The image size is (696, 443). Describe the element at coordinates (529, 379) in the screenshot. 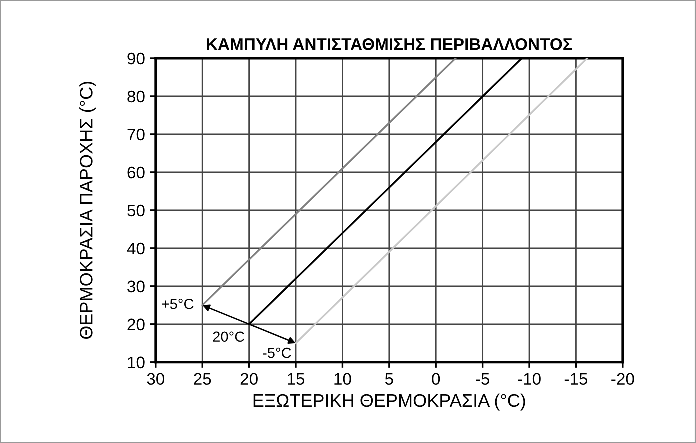

I see `x-tick-label: -10` at that location.